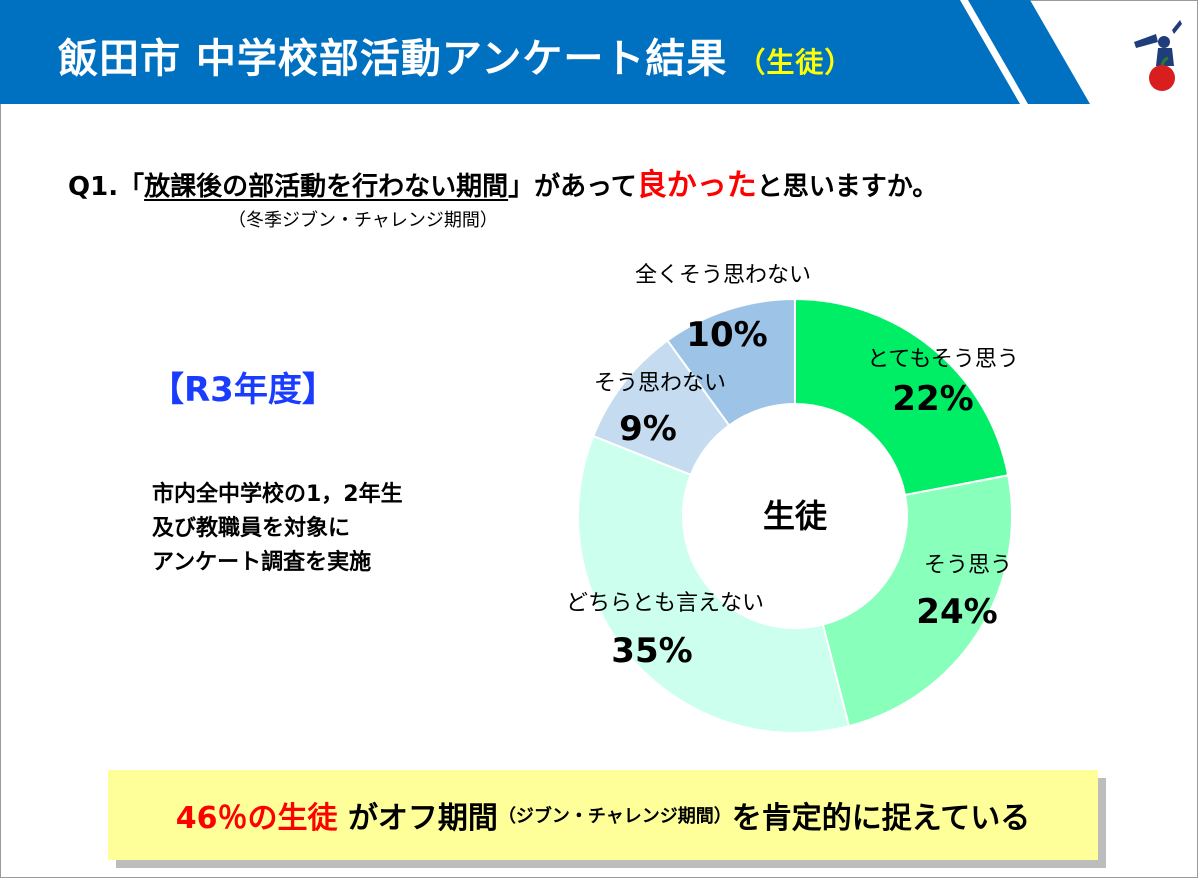 The height and width of the screenshot is (880, 1200). I want to click on header-band, so click(545, 52).